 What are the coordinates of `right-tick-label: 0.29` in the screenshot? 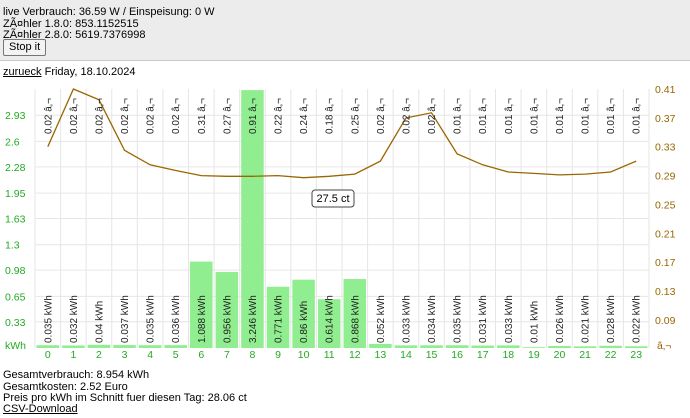 It's located at (665, 177).